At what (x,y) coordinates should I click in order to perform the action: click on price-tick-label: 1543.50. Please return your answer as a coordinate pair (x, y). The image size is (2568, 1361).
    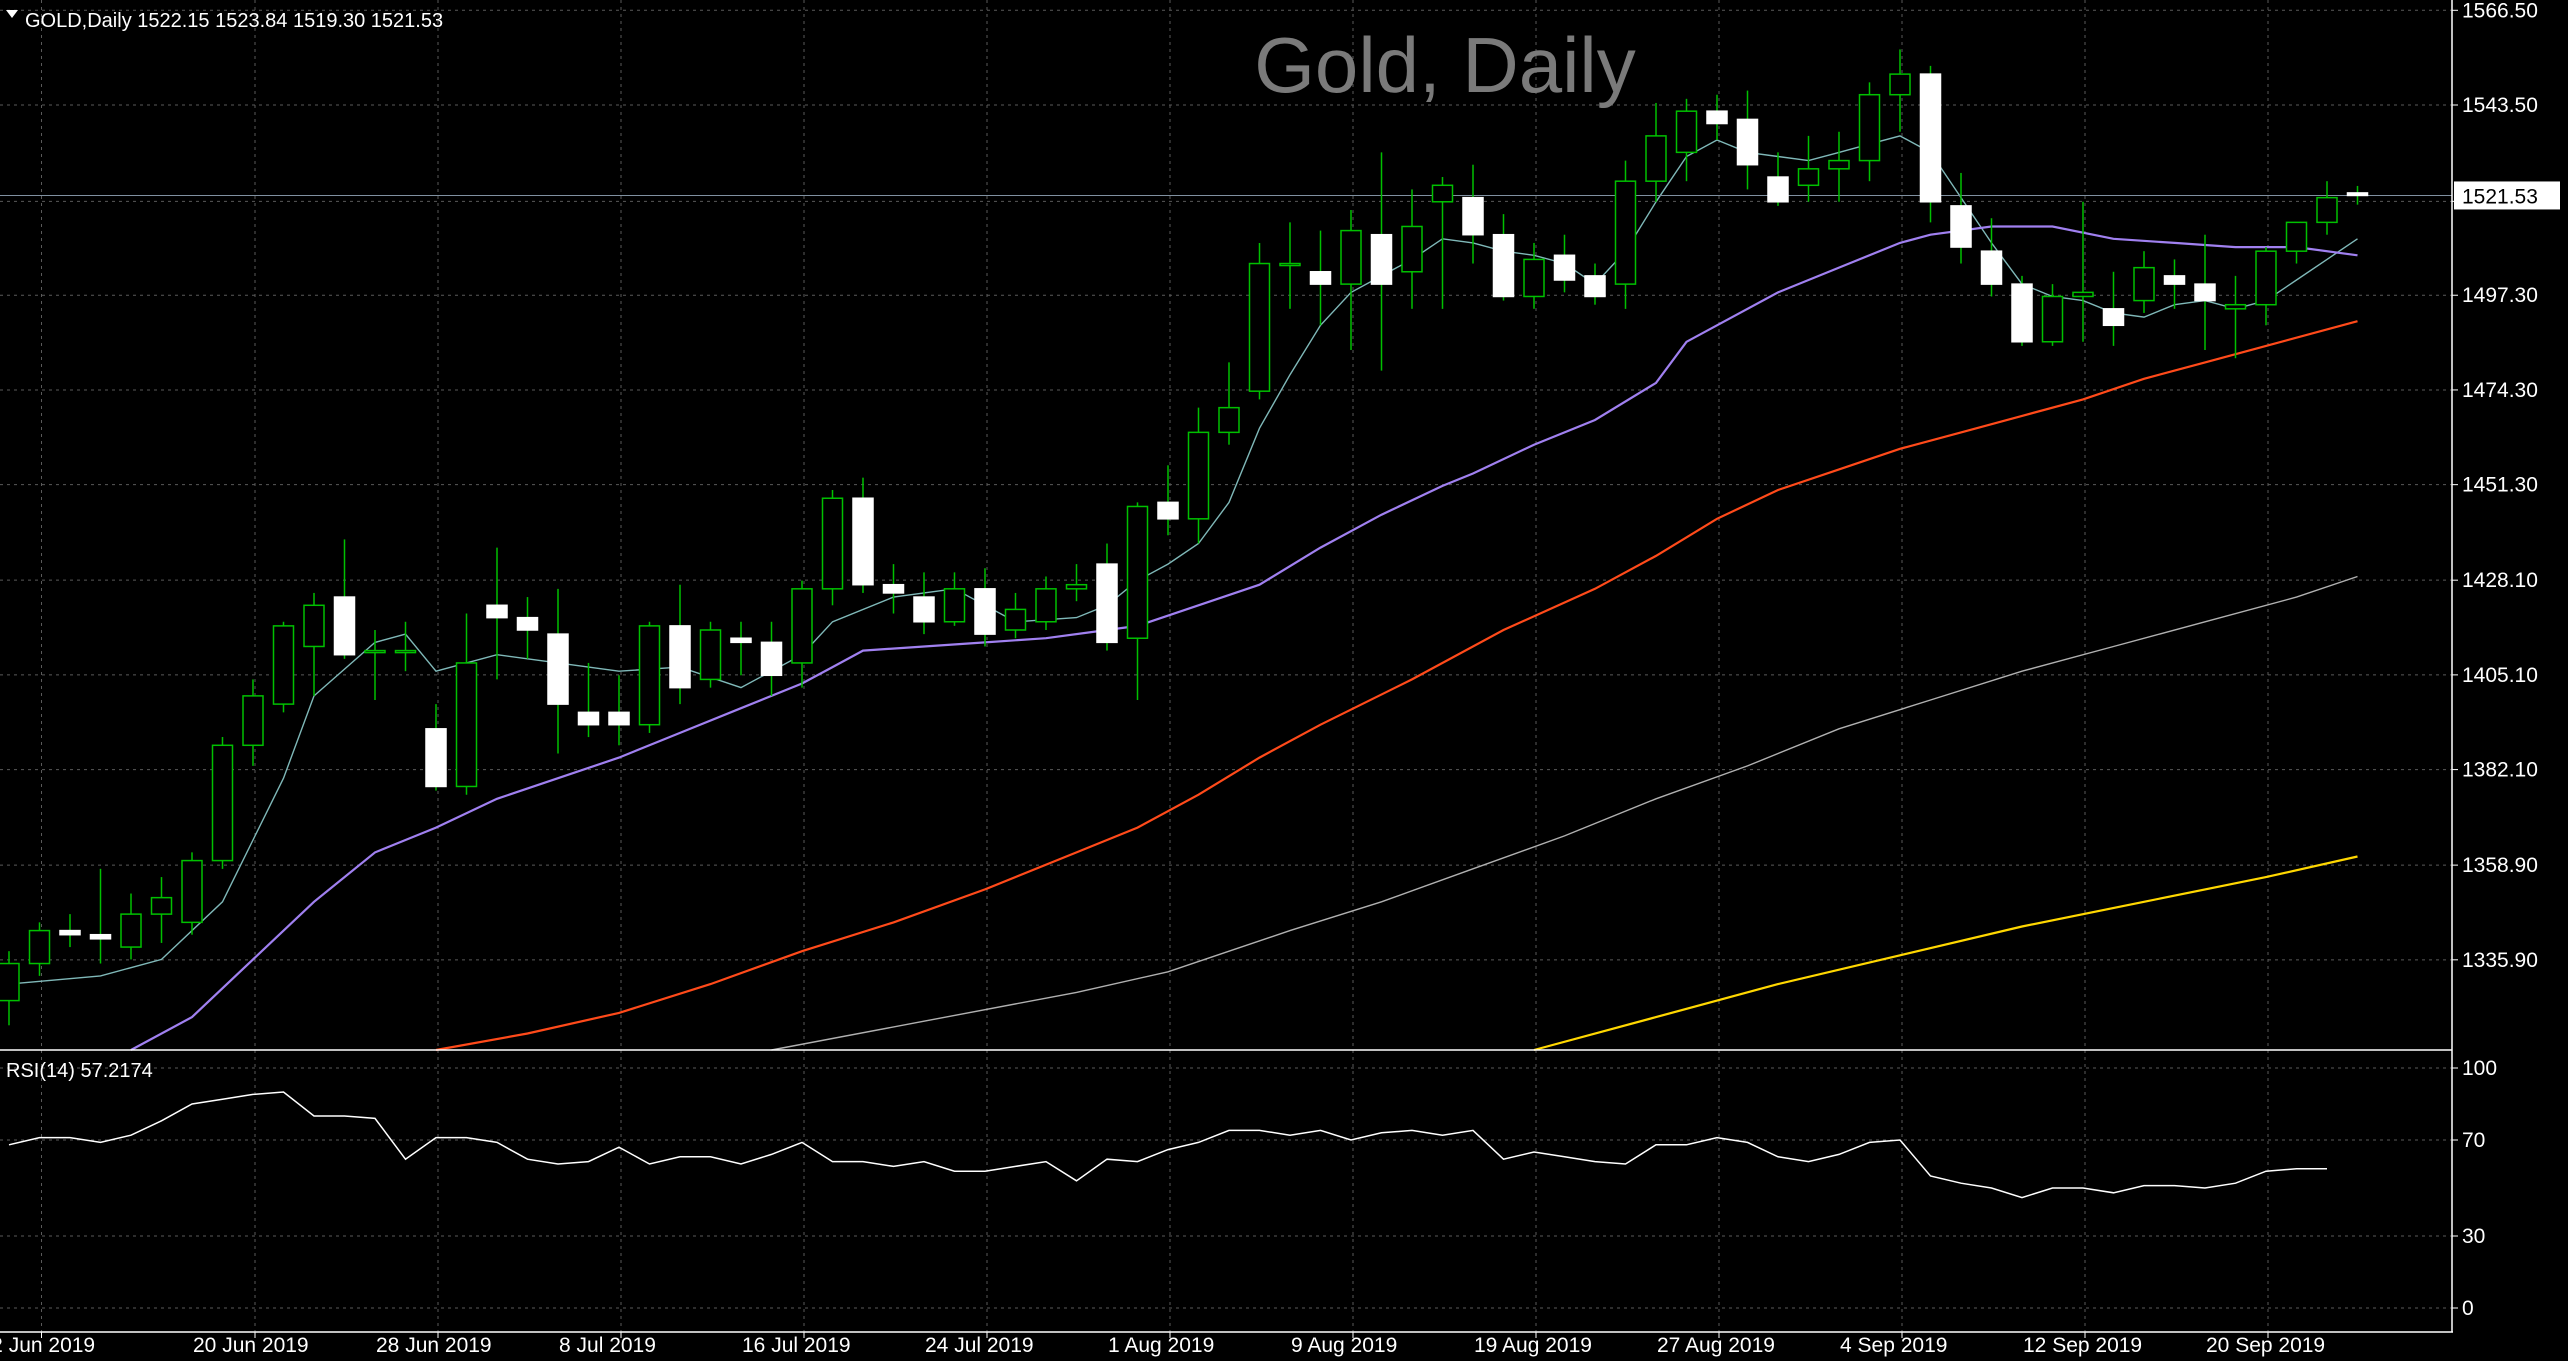
    Looking at the image, I should click on (2500, 105).